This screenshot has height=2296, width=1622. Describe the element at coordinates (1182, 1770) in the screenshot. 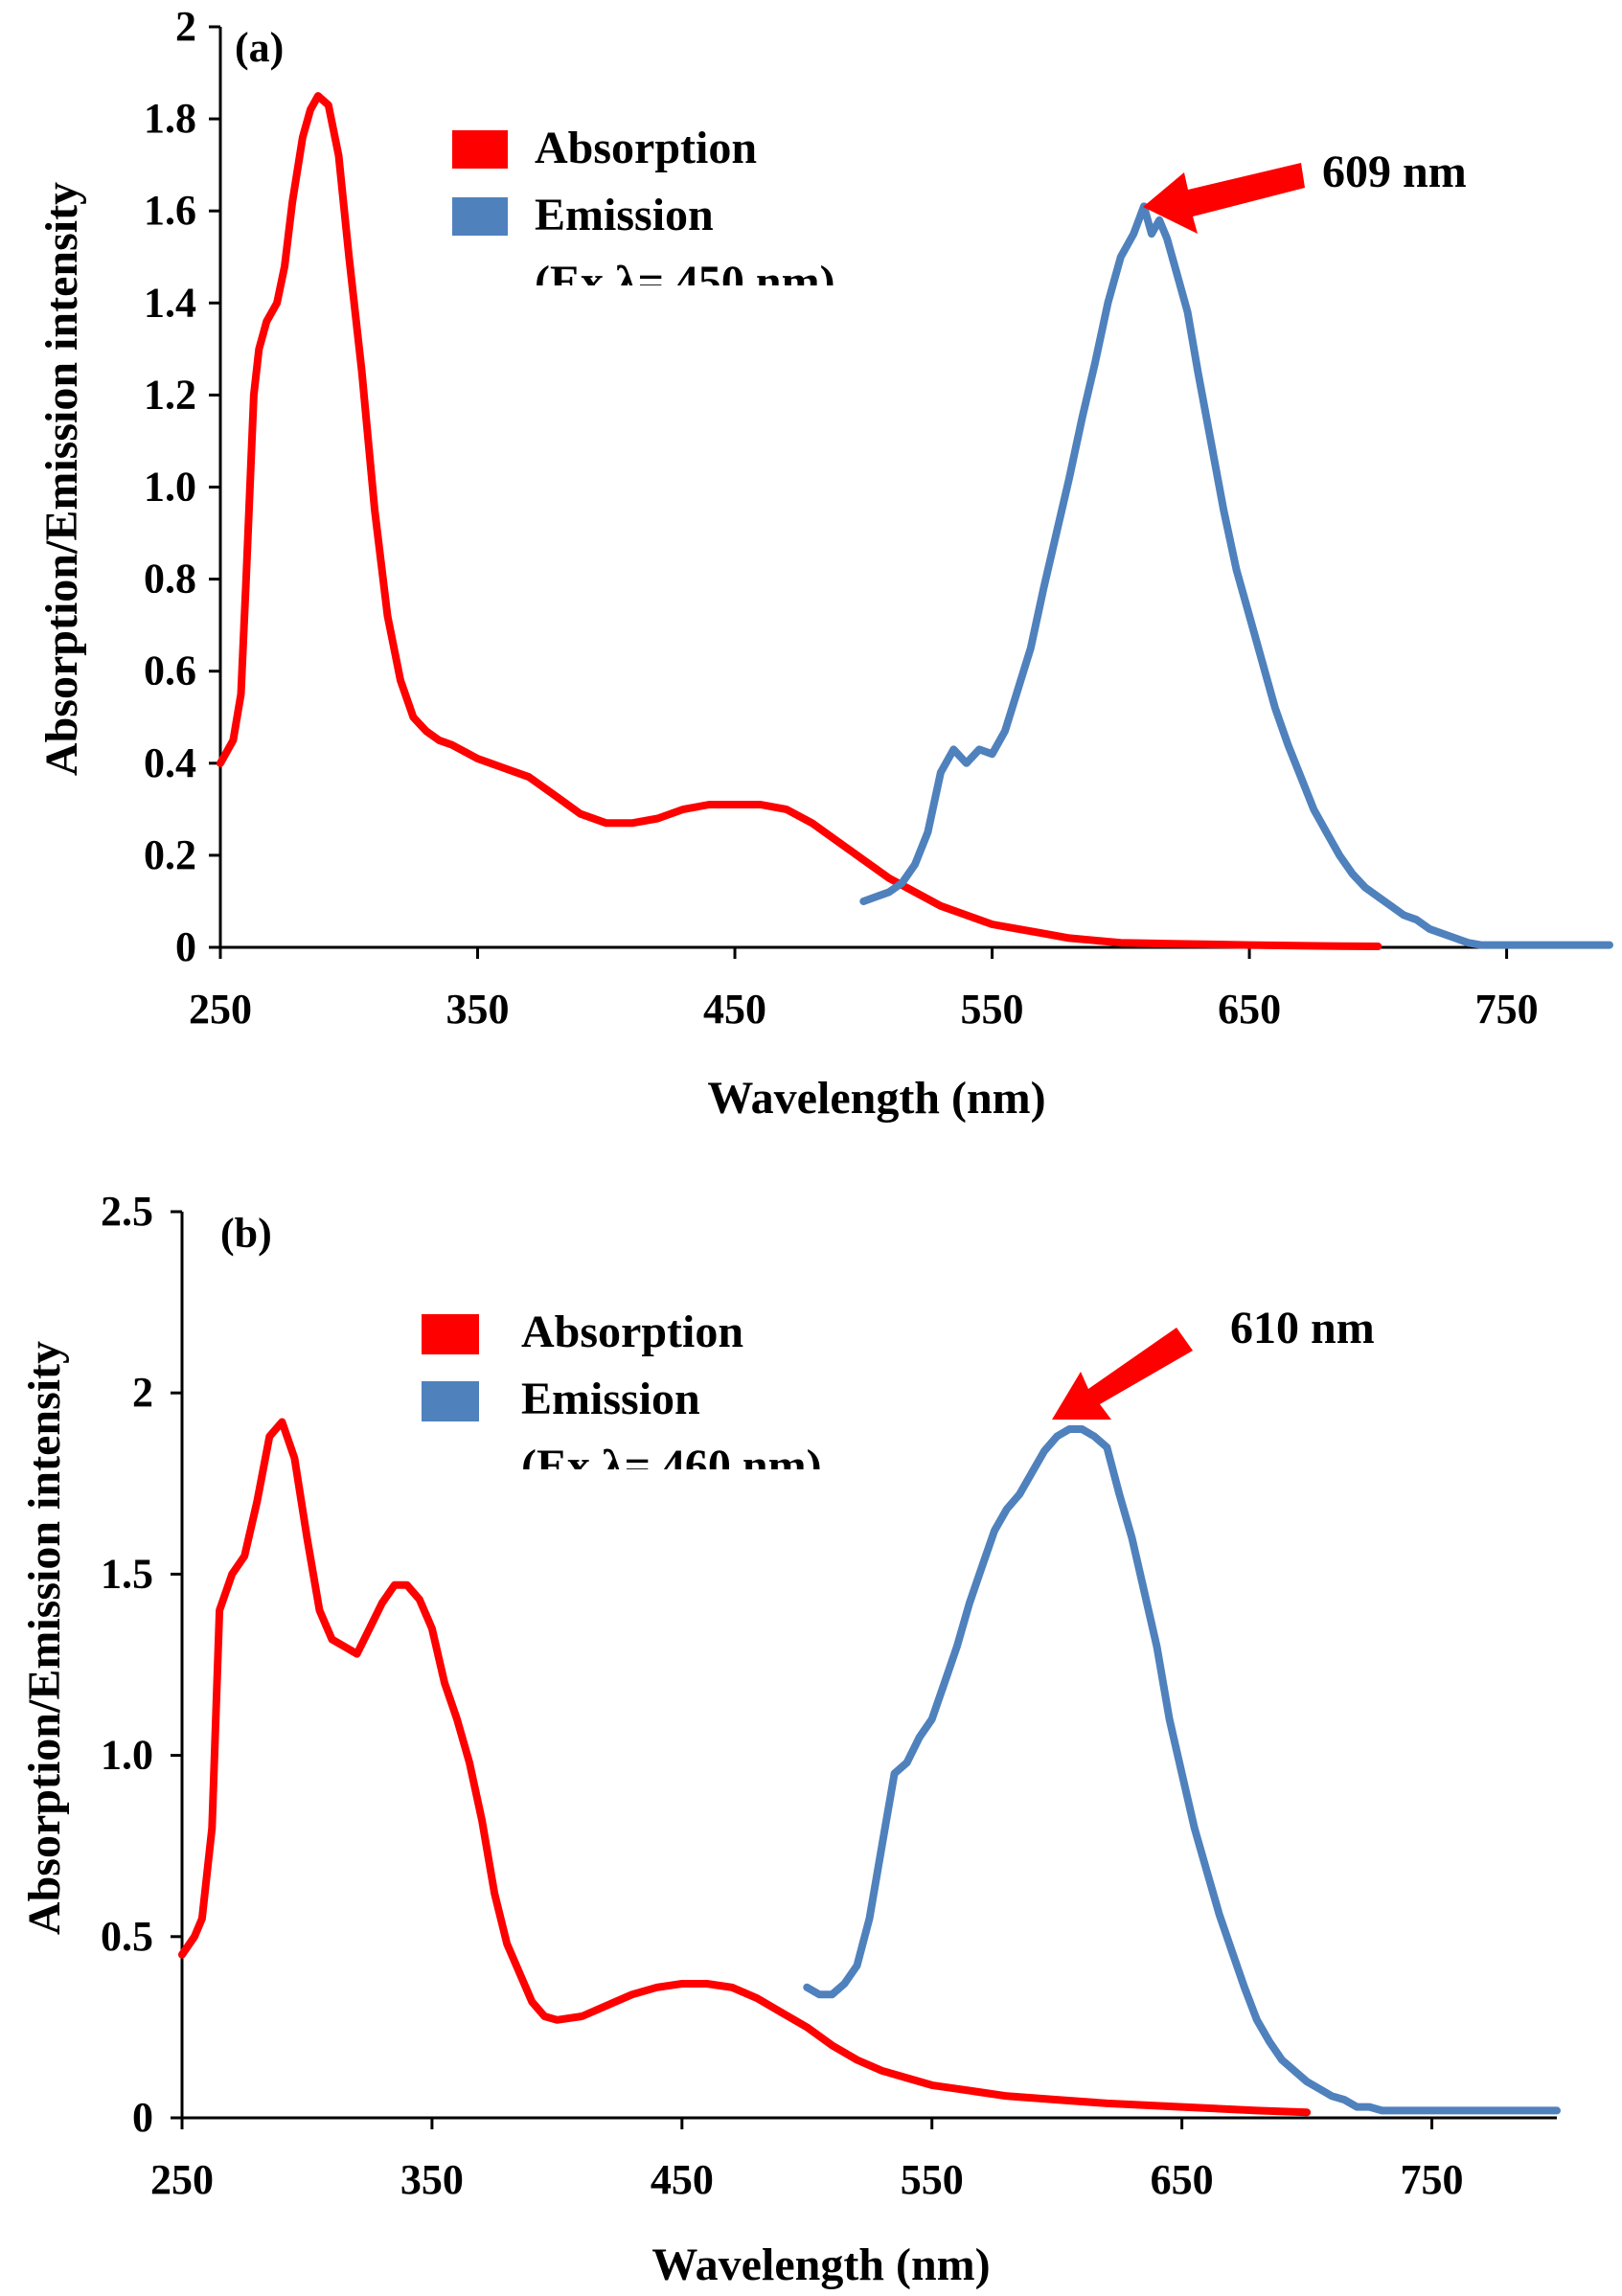

I see `emission-series-line` at that location.